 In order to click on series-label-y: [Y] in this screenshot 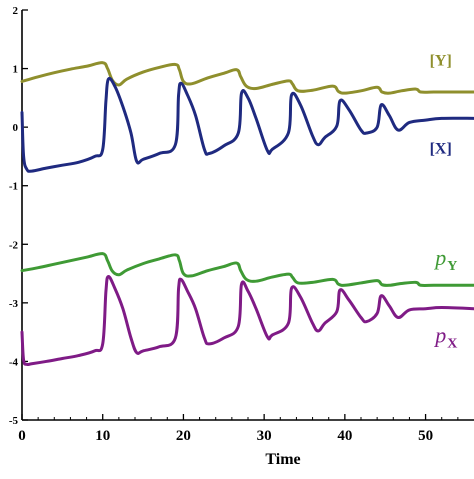, I will do `click(441, 61)`.